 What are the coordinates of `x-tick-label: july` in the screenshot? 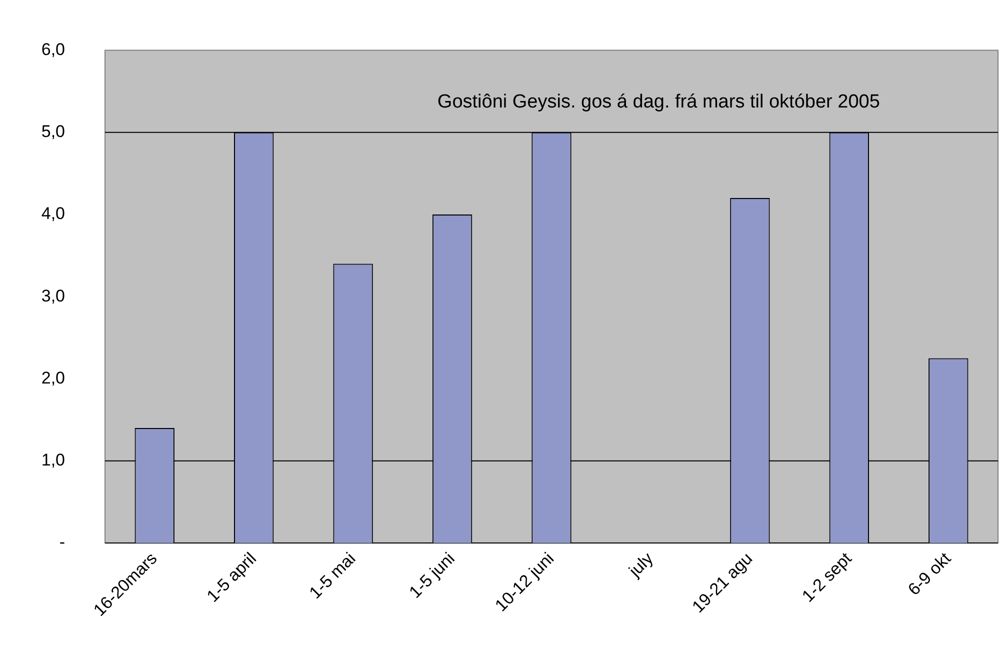 It's located at (641, 565).